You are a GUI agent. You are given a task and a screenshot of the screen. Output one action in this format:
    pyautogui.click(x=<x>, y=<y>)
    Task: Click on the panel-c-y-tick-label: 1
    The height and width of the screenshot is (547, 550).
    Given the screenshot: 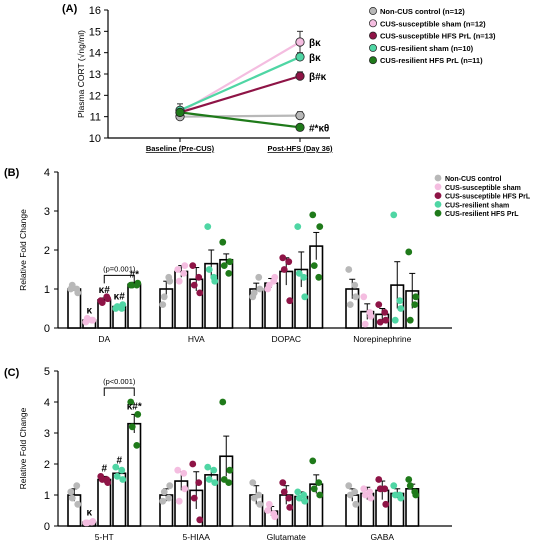 What is the action you would take?
    pyautogui.click(x=47, y=496)
    